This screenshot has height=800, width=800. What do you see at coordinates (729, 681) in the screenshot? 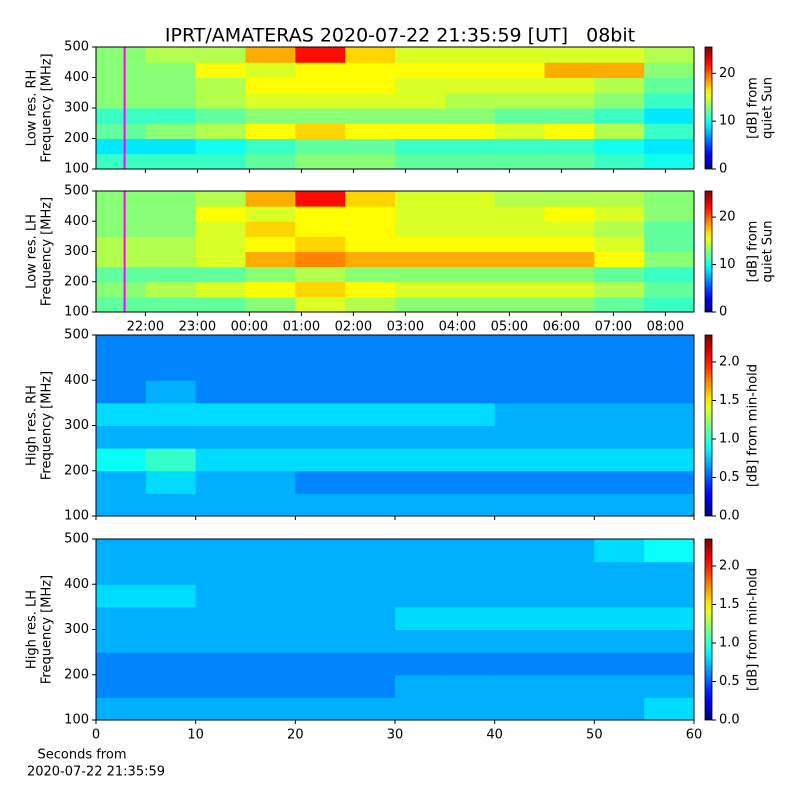
I see `colorbar-tick-label: 0.5` at bounding box center [729, 681].